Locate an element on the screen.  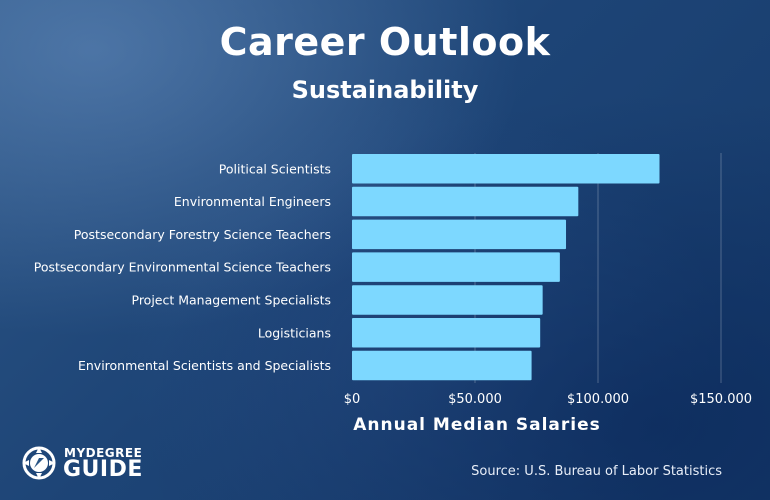
category-label: Logisticians is located at coordinates (294, 332).